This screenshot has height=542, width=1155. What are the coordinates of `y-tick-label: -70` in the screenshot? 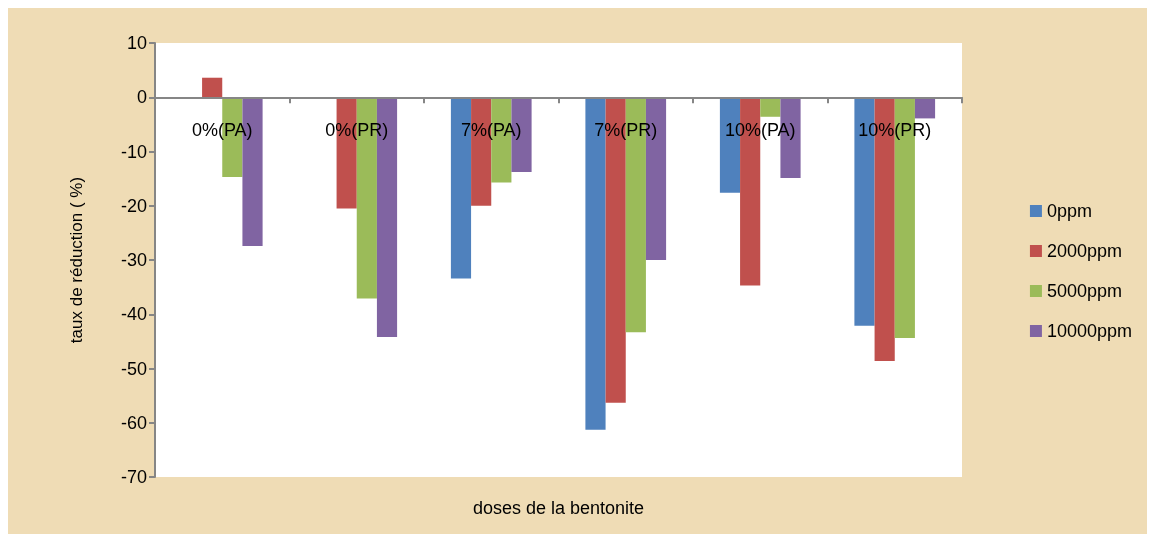 It's located at (133, 477).